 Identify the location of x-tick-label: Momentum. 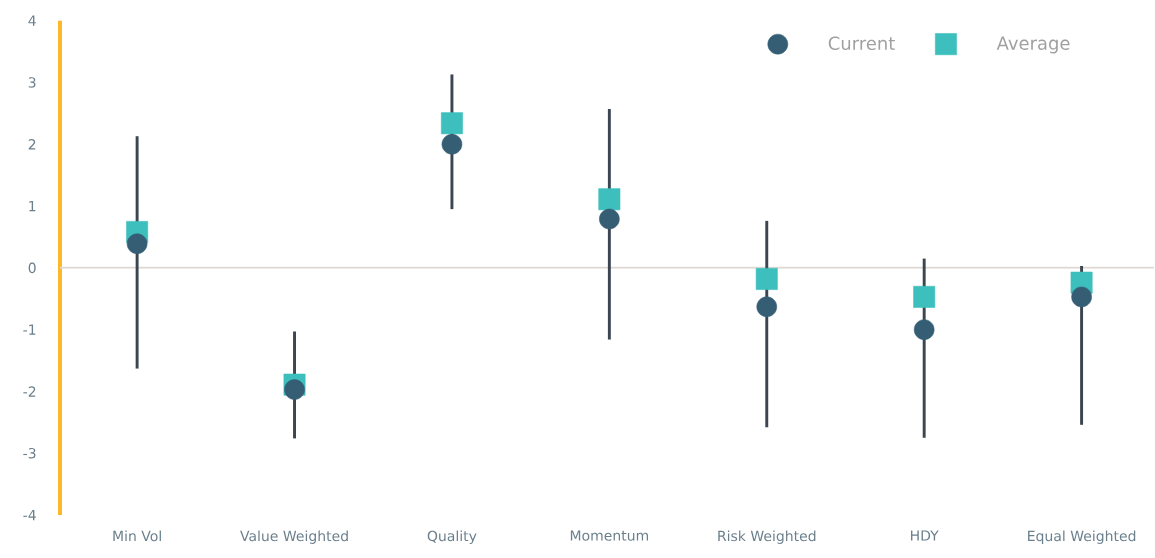
(609, 535).